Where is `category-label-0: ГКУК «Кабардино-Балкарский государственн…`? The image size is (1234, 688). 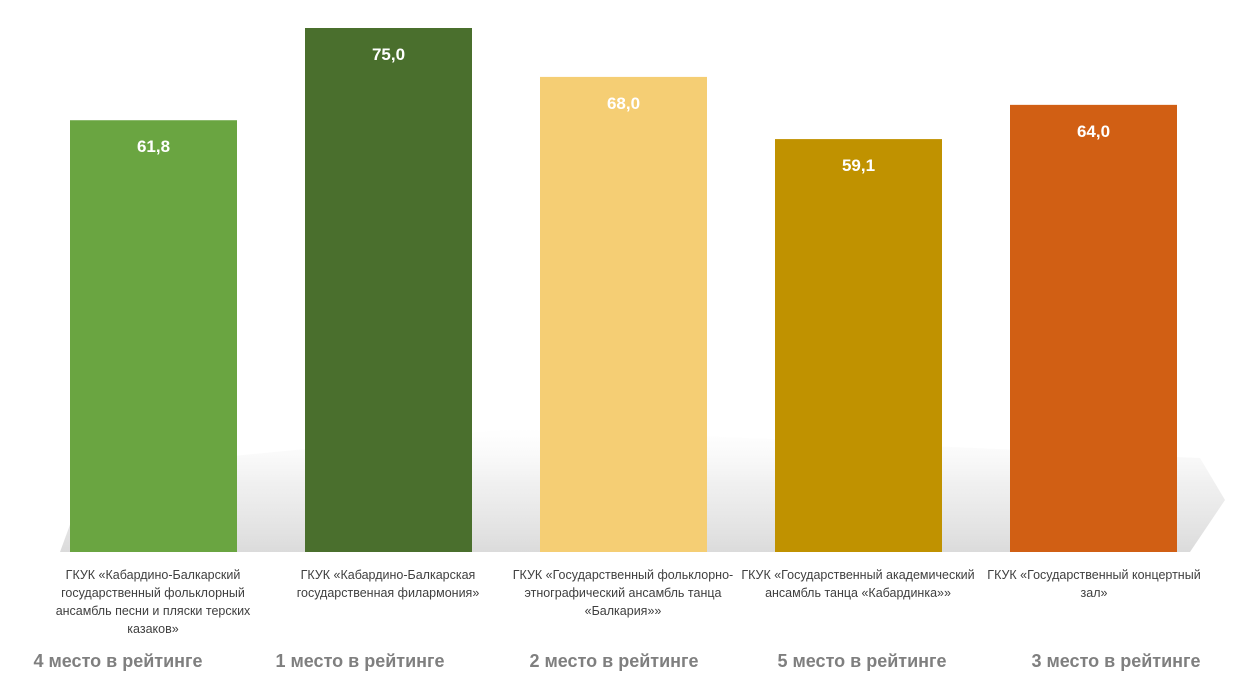 category-label-0: ГКУК «Кабардино-Балкарский государственн… is located at coordinates (153, 602).